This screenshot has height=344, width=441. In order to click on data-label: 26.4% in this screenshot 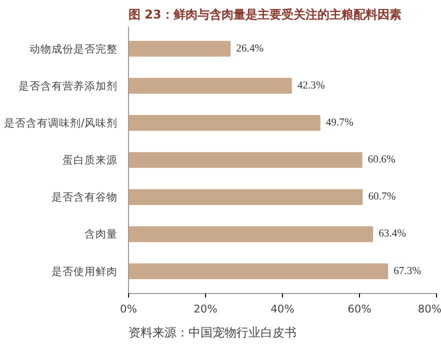, I will do `click(250, 48)`.